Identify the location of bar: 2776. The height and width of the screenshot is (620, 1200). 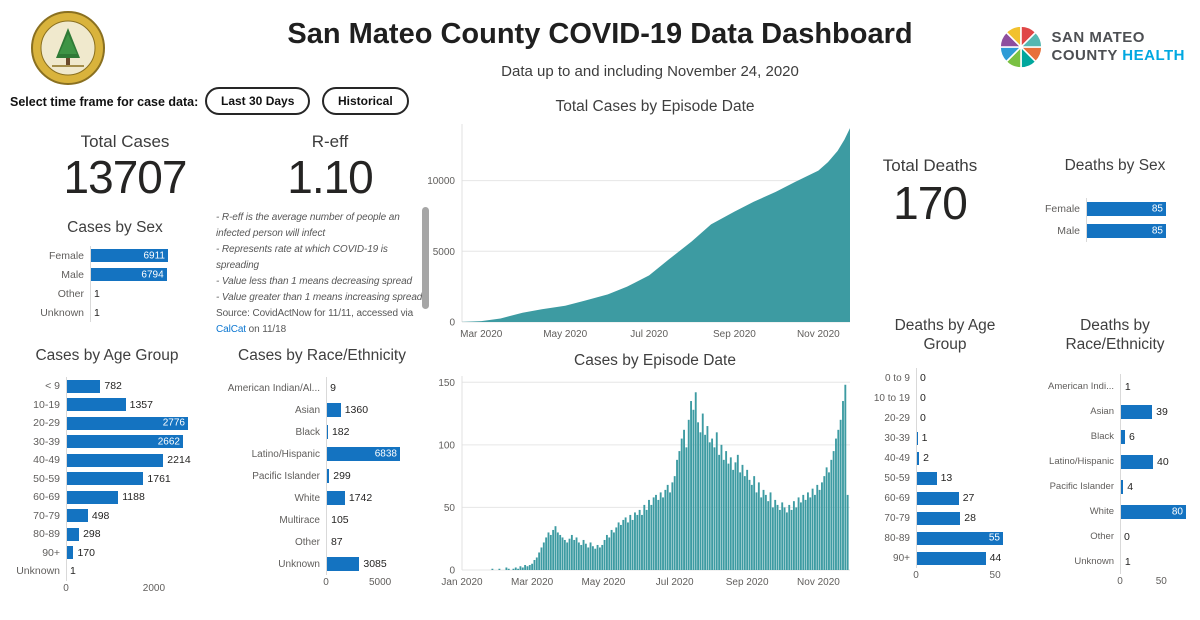
(127, 423).